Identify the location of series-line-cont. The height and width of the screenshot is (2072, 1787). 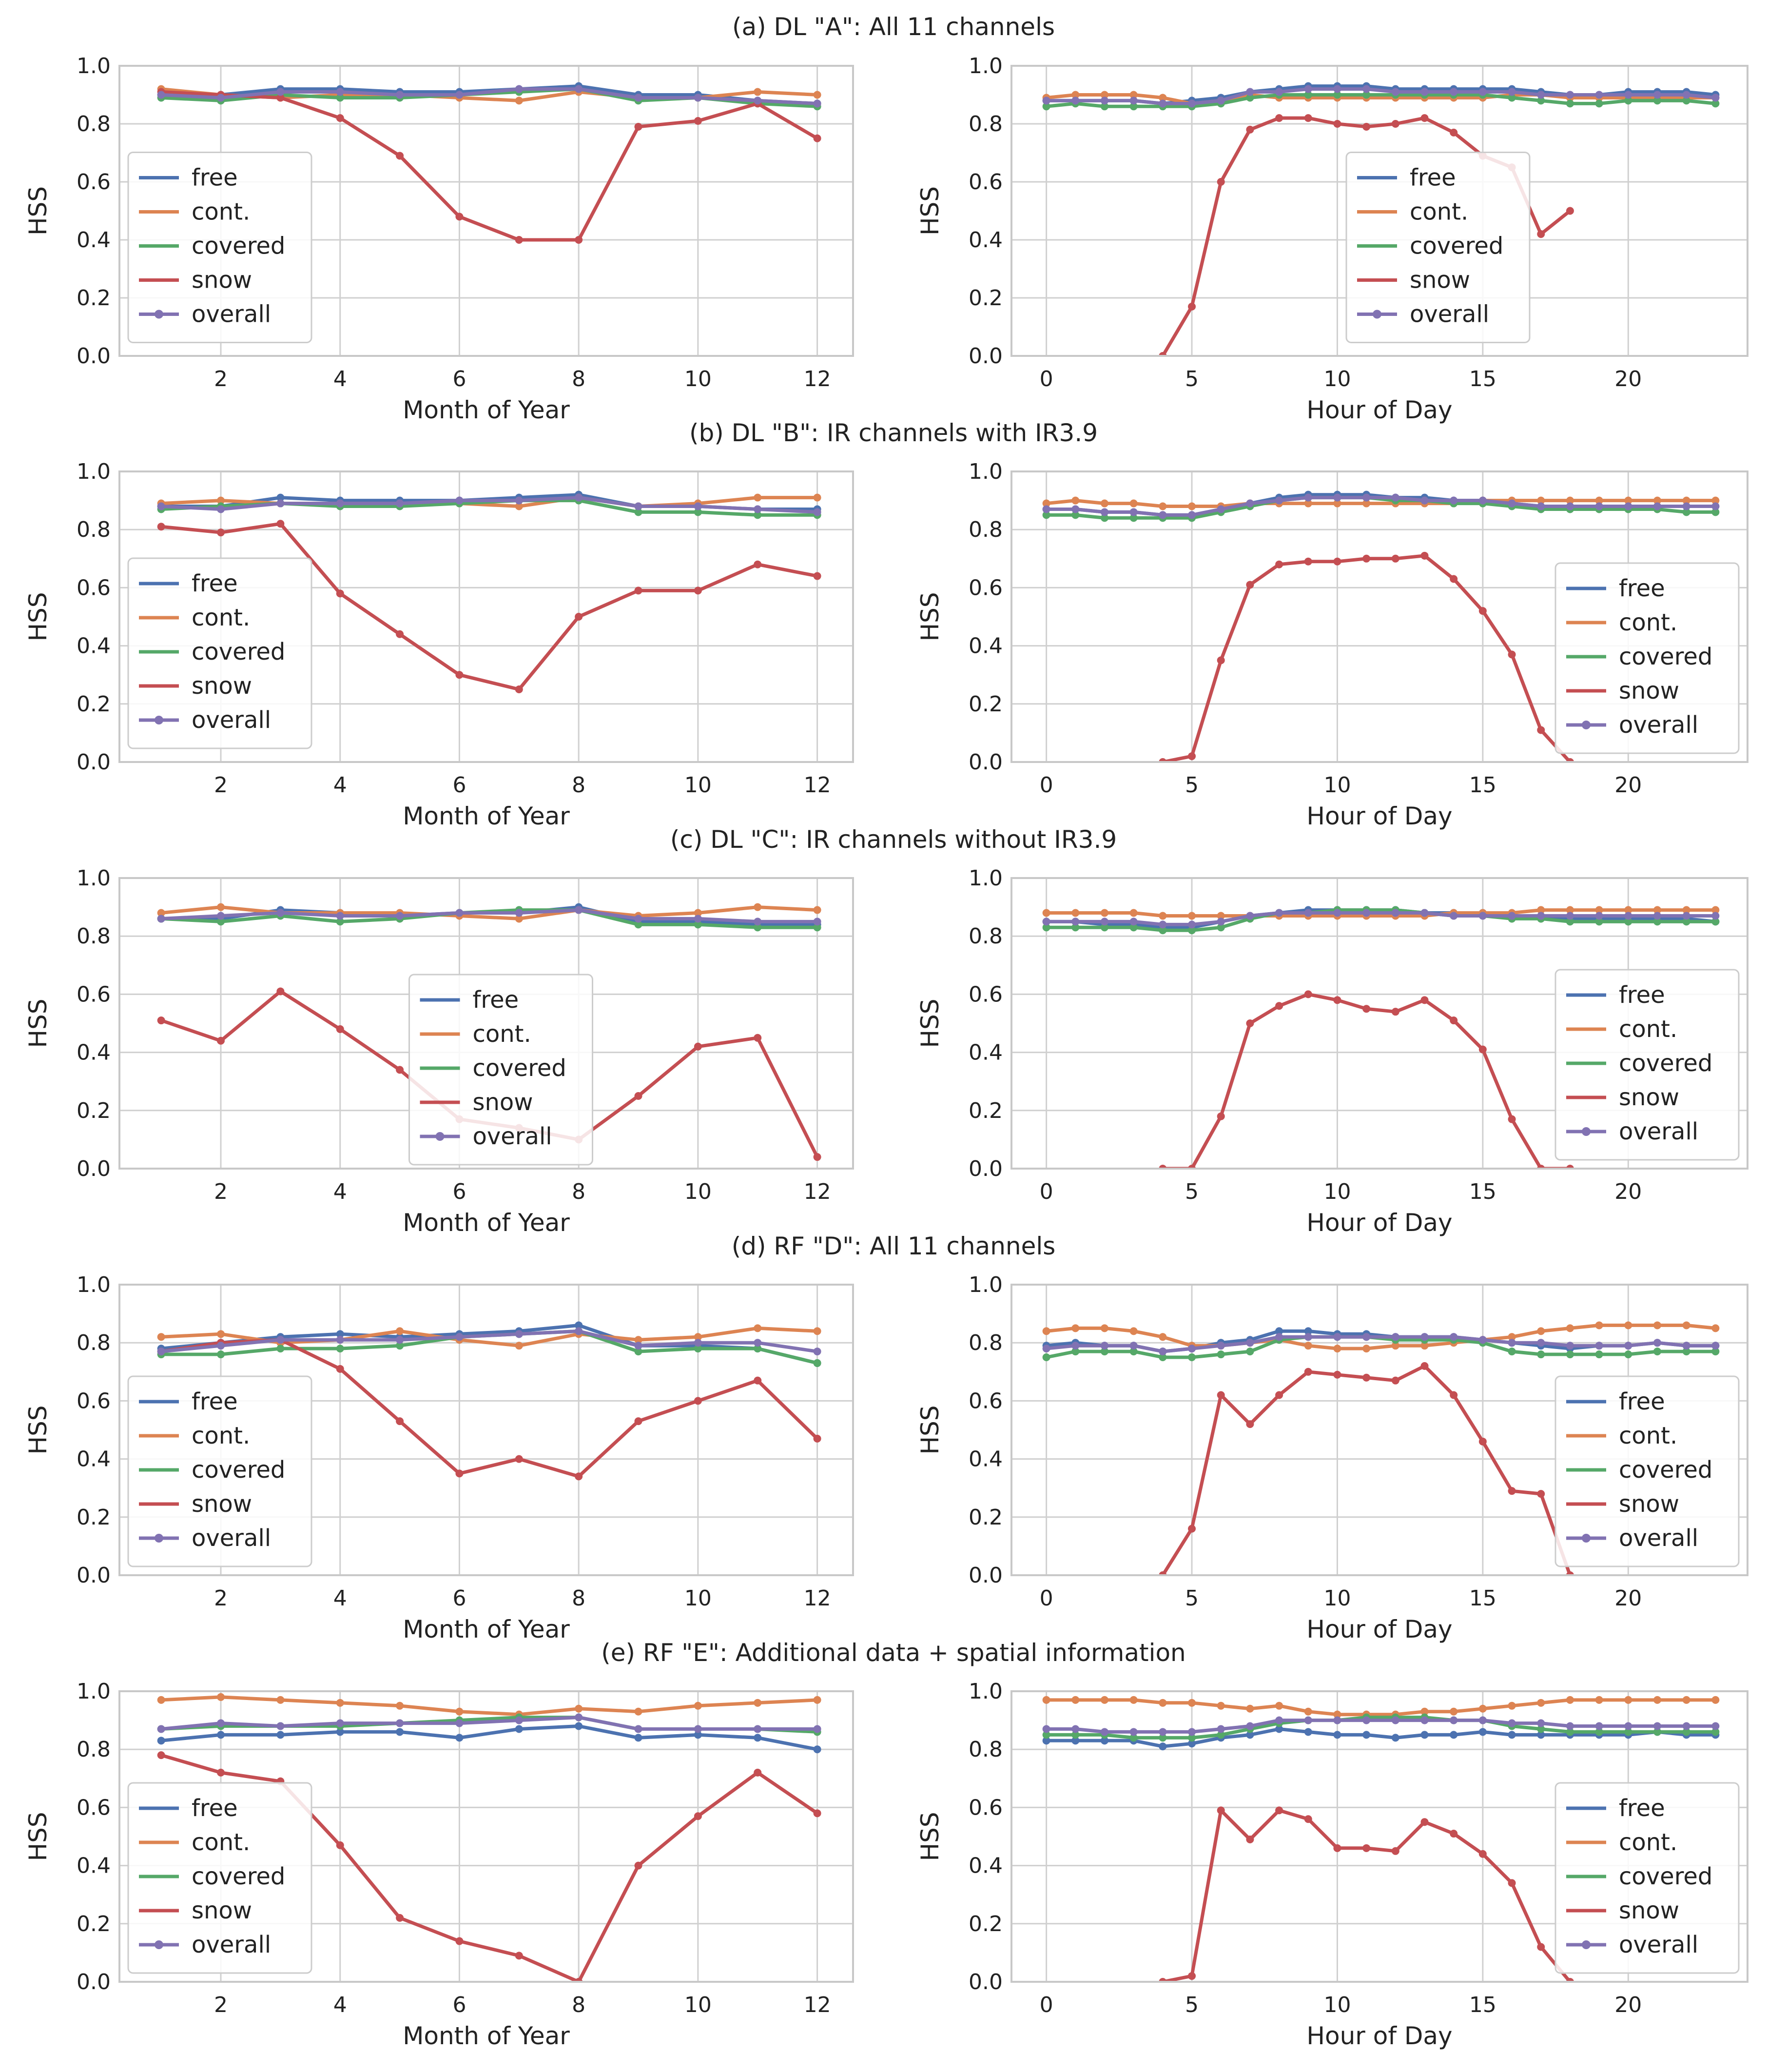
(1381, 1707).